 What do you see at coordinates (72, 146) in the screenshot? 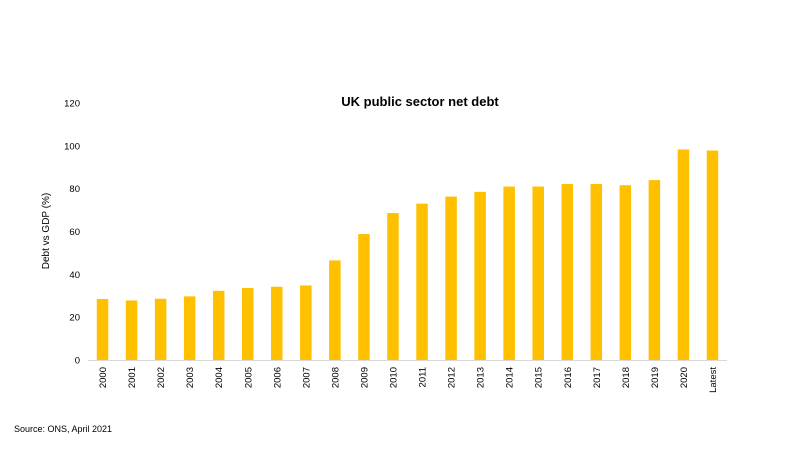
I see `y-tick-label: 100` at bounding box center [72, 146].